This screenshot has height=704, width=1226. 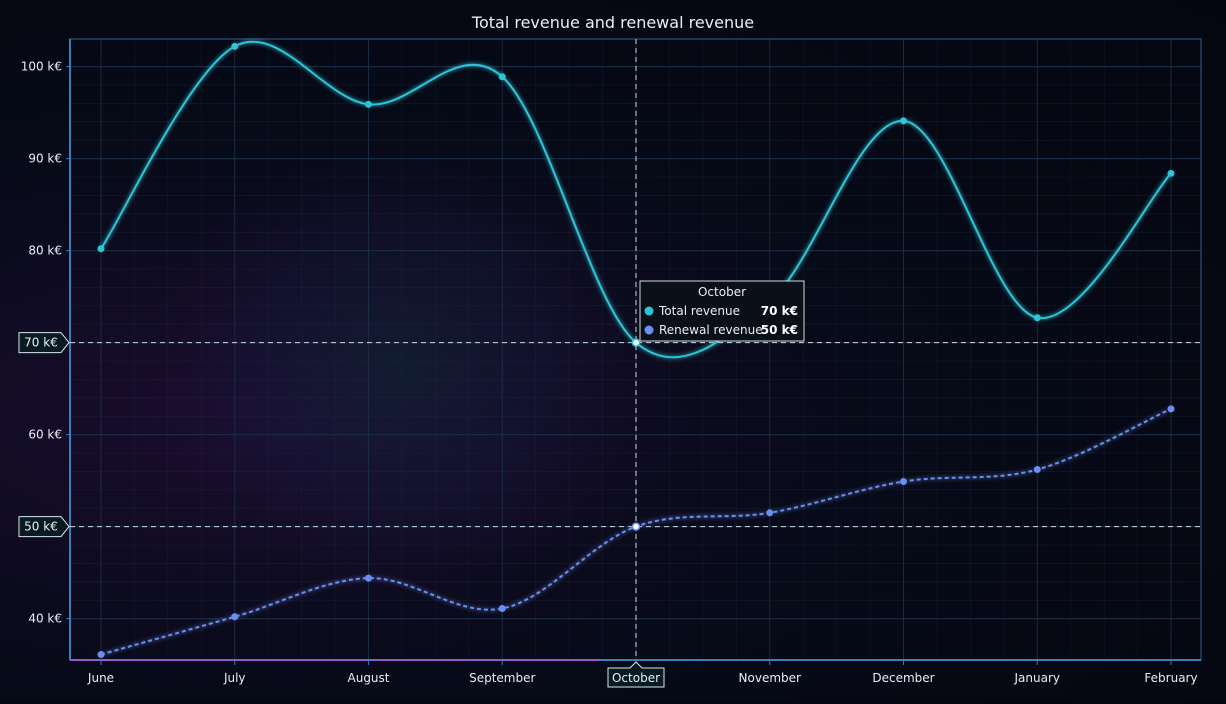 I want to click on y-axis-ticks: 40 k€ 60 k€ 80 k€ 90 k€ 100 k€, so click(x=45, y=343).